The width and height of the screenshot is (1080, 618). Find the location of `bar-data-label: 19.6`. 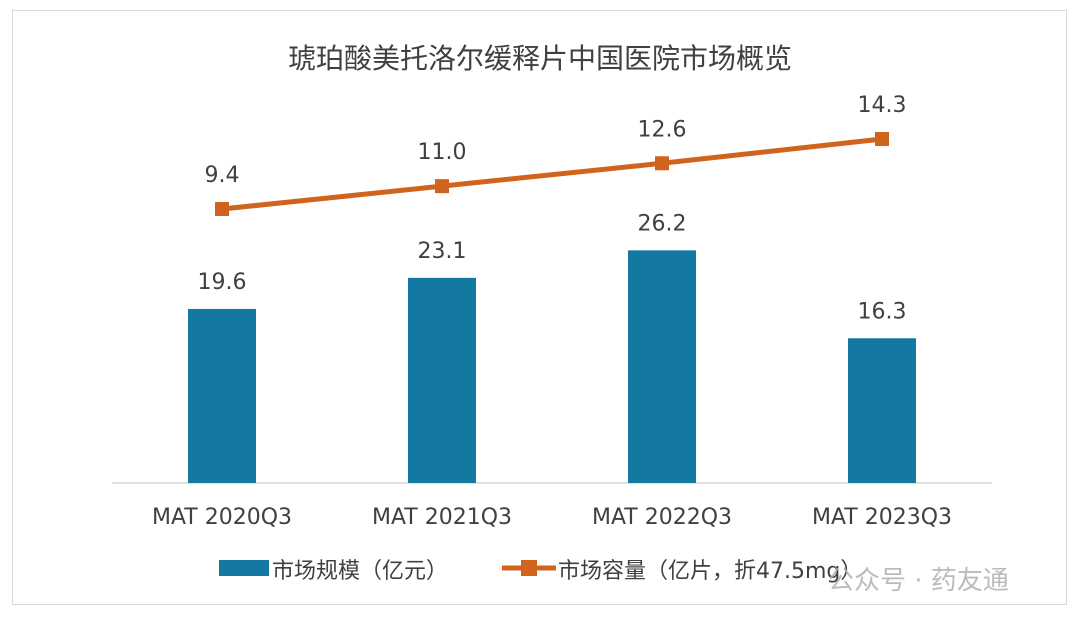

bar-data-label: 19.6 is located at coordinates (222, 282).